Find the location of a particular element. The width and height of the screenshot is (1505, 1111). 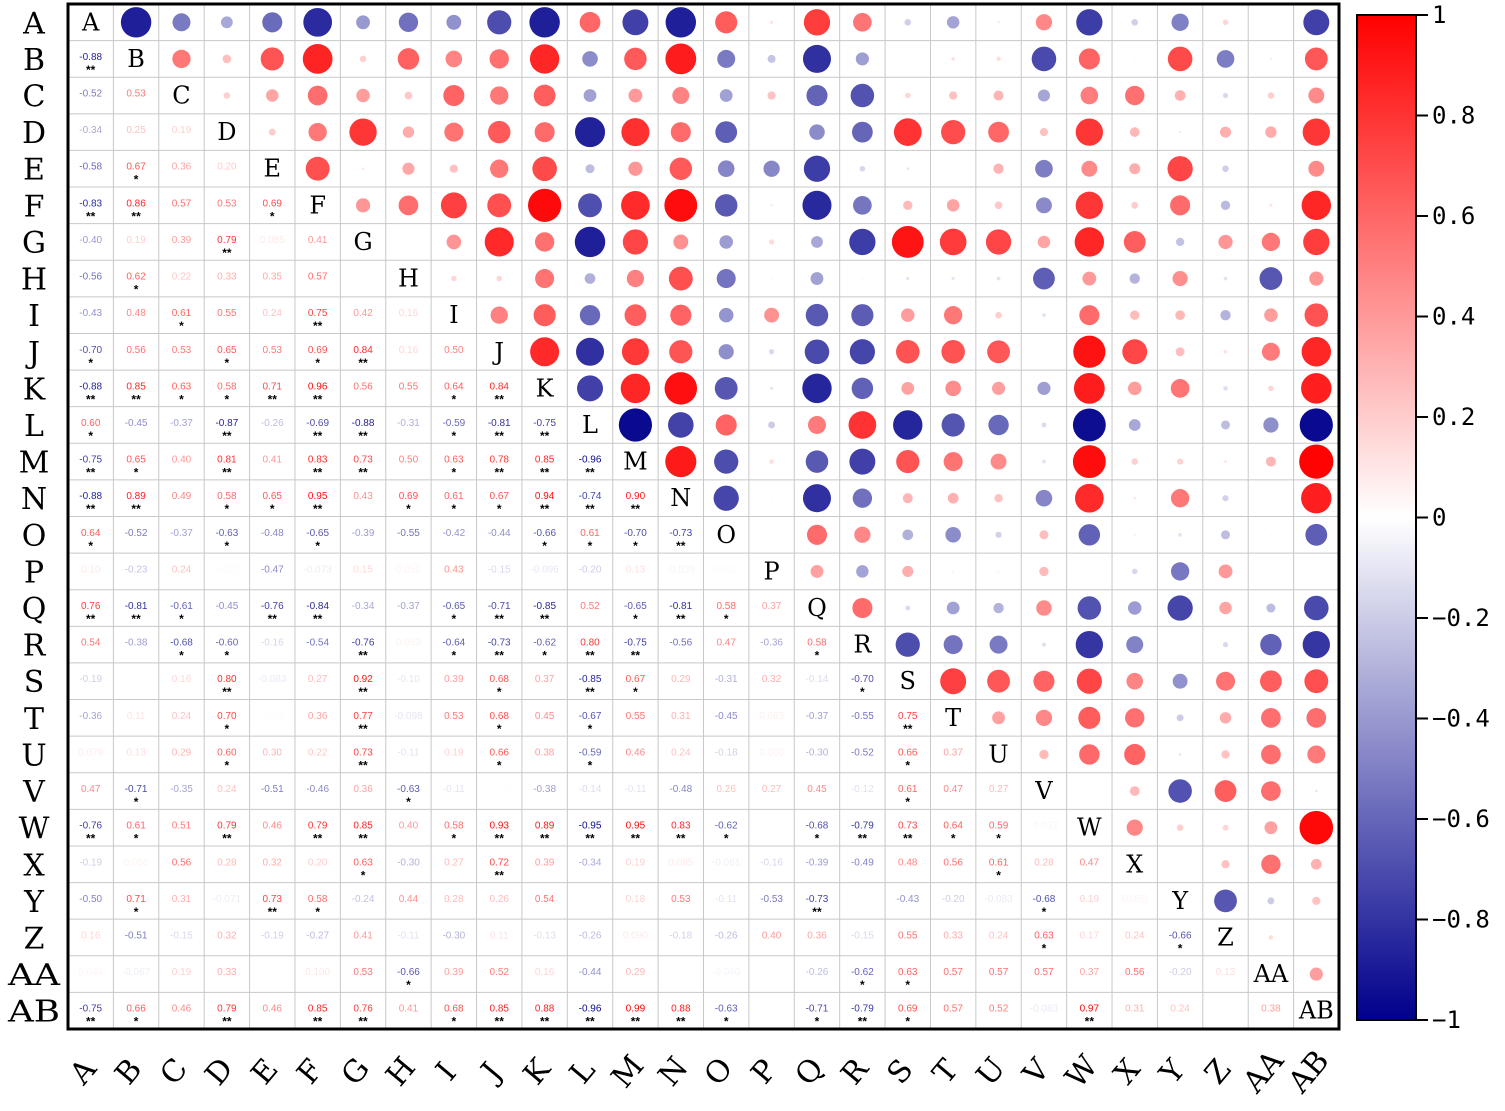

diagonal-label: K is located at coordinates (545, 388).